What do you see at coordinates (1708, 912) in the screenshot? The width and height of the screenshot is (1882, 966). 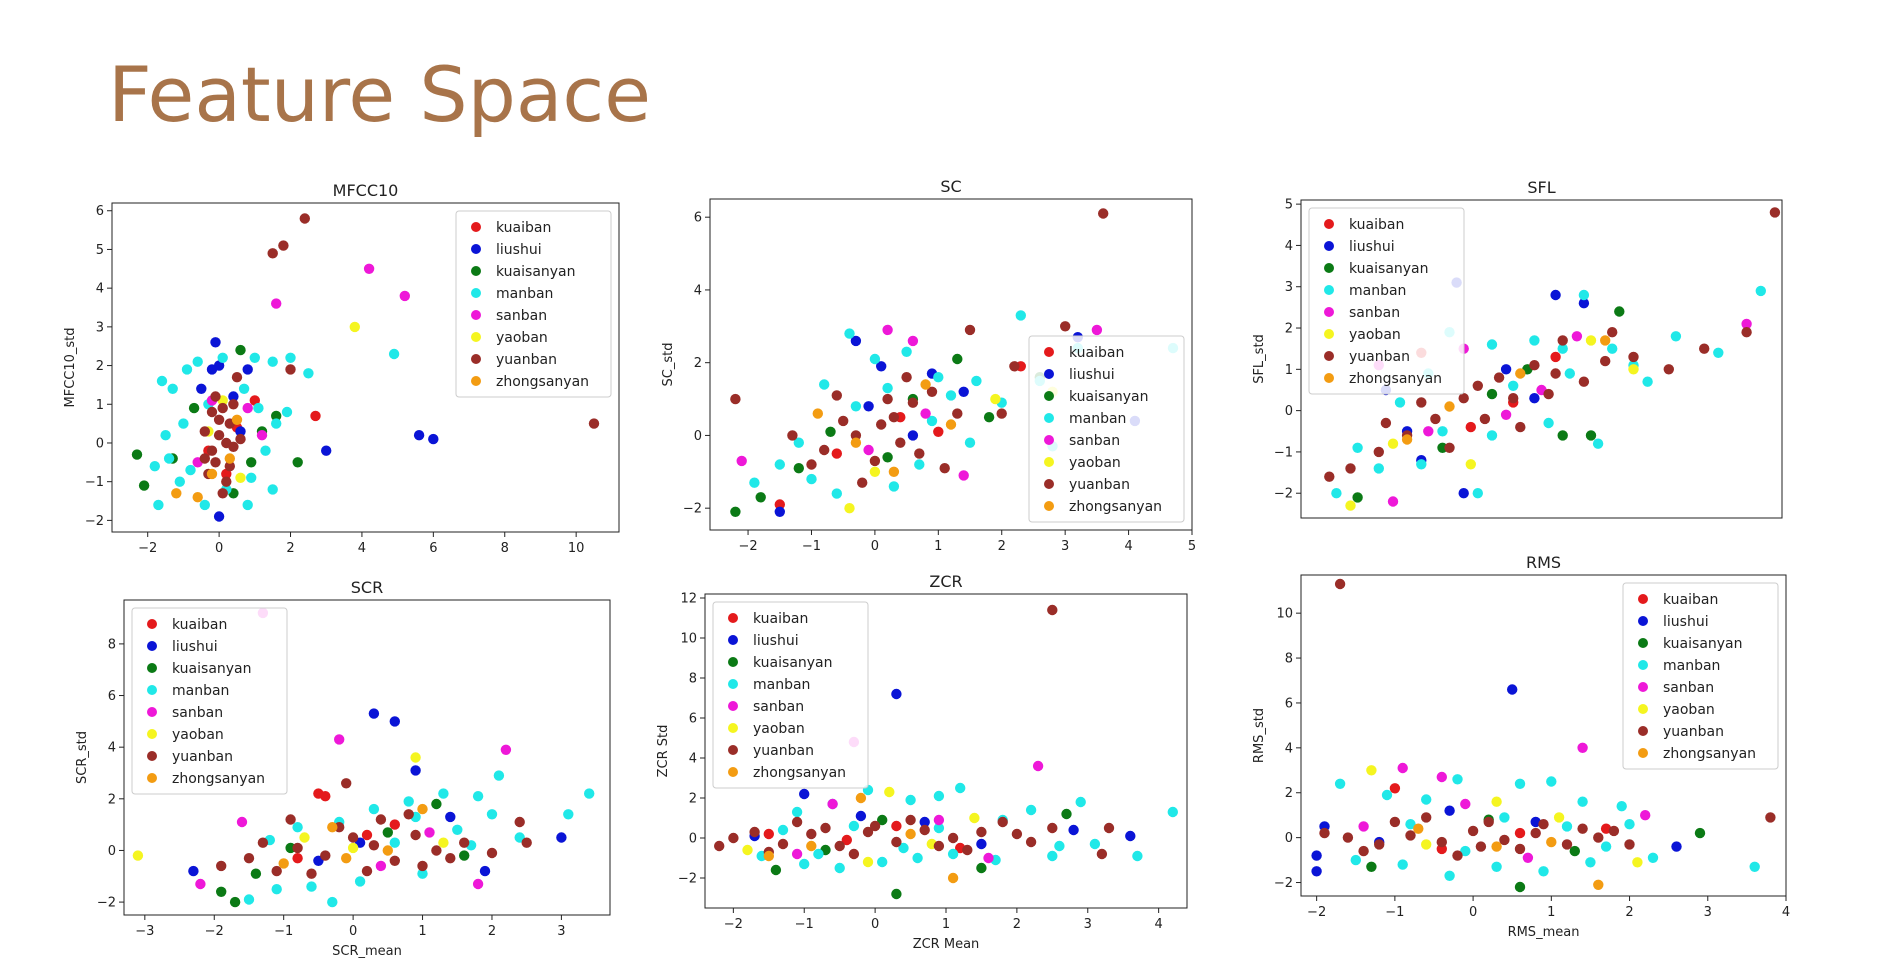 I see `chart-6-xtick-label: 3` at bounding box center [1708, 912].